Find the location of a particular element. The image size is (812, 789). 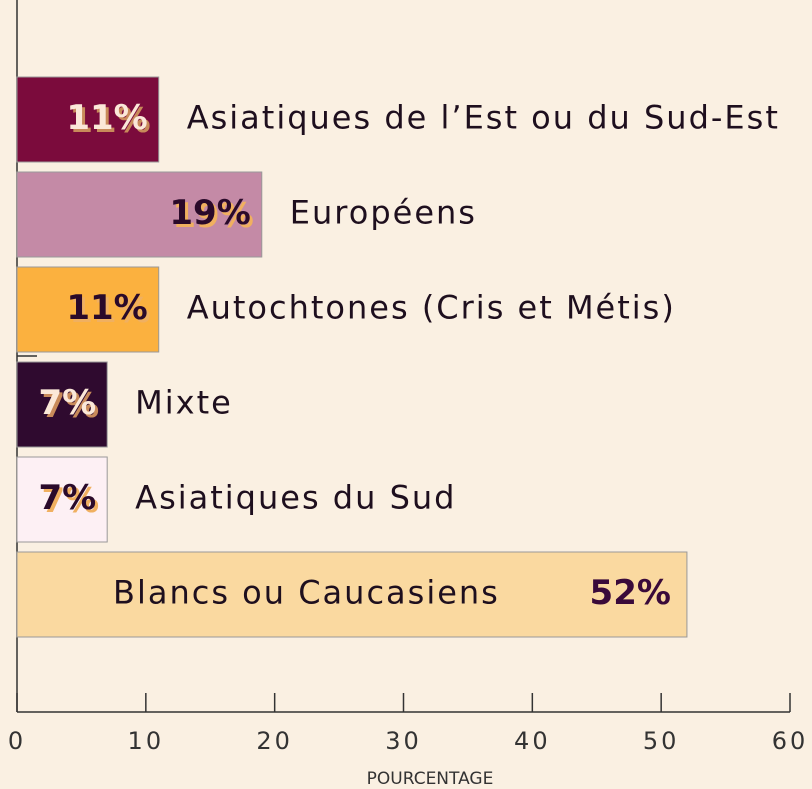

category-label: Européens is located at coordinates (383, 213).